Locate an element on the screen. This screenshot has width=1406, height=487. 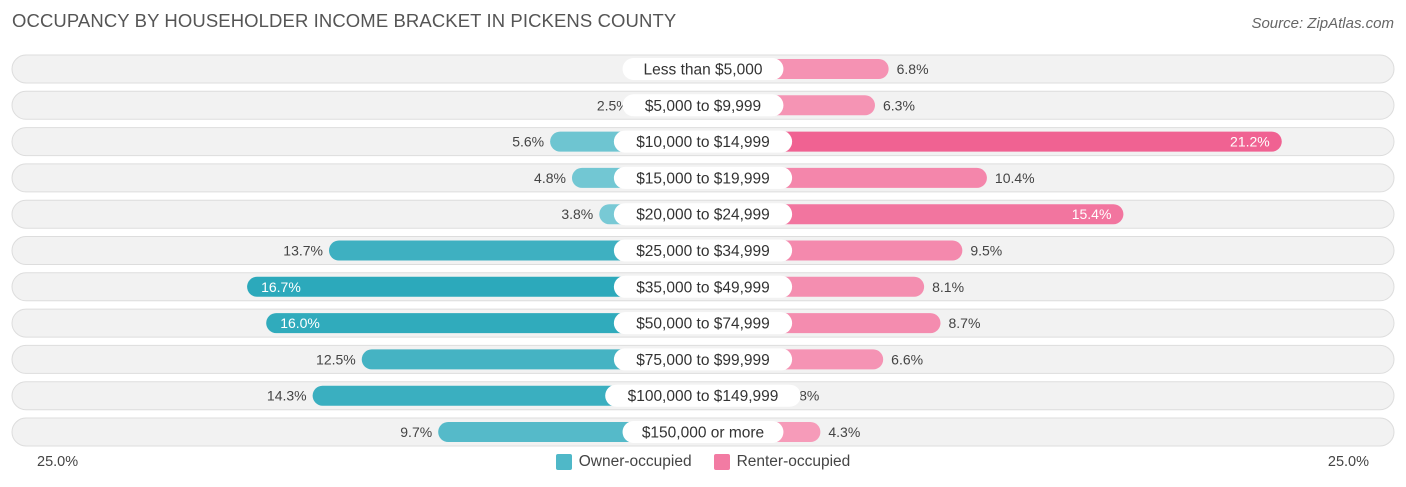
category-label: $100,000 to $149,999 is located at coordinates (703, 396).